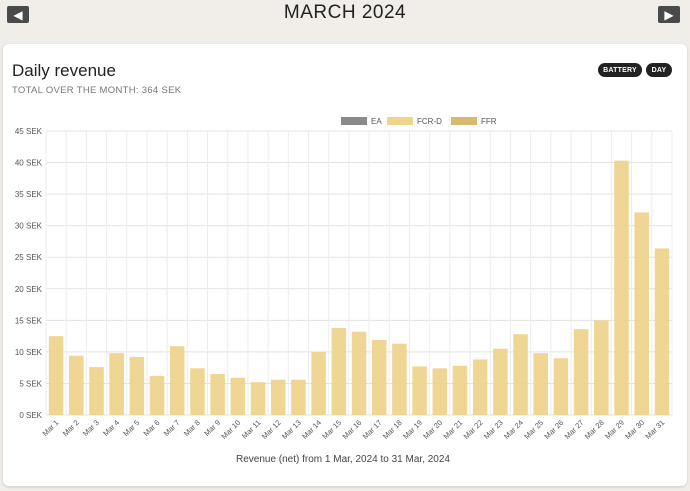 The image size is (690, 491). I want to click on x-tick-label: Mar 3, so click(91, 428).